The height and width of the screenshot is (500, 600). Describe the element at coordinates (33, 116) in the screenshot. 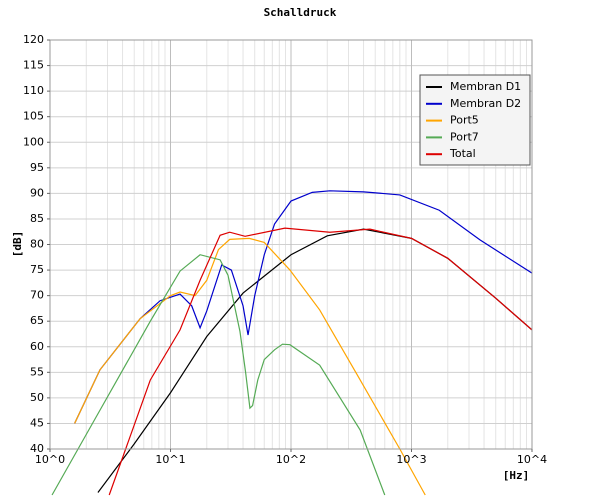

I see `y-tick-label: 105` at that location.